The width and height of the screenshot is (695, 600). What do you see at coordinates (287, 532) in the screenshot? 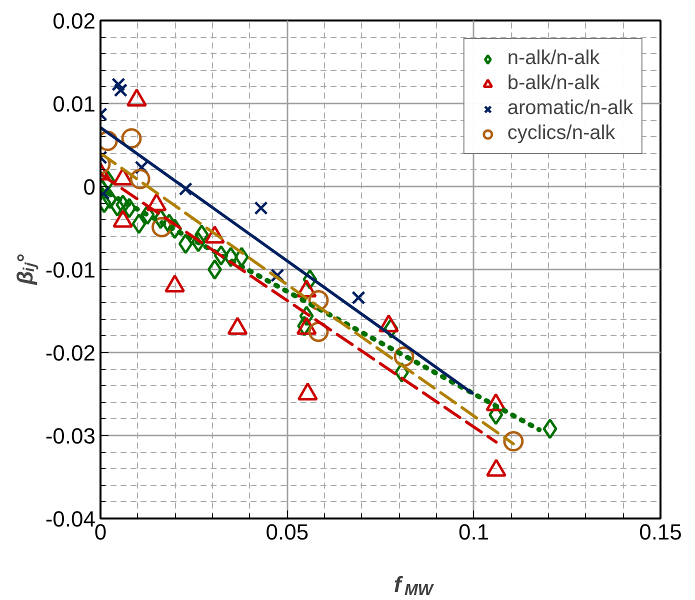
I see `x-tick-label: 0.05` at bounding box center [287, 532].